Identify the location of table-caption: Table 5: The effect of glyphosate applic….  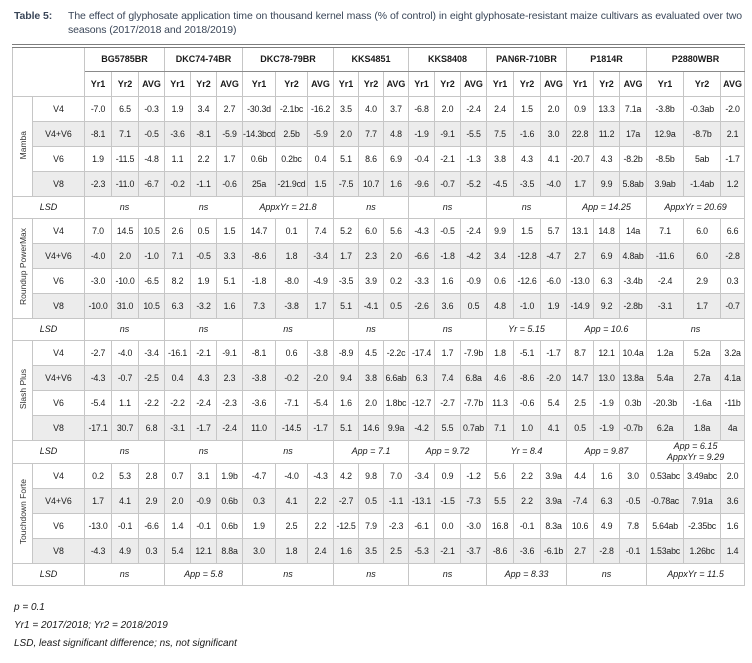
(376, 18).